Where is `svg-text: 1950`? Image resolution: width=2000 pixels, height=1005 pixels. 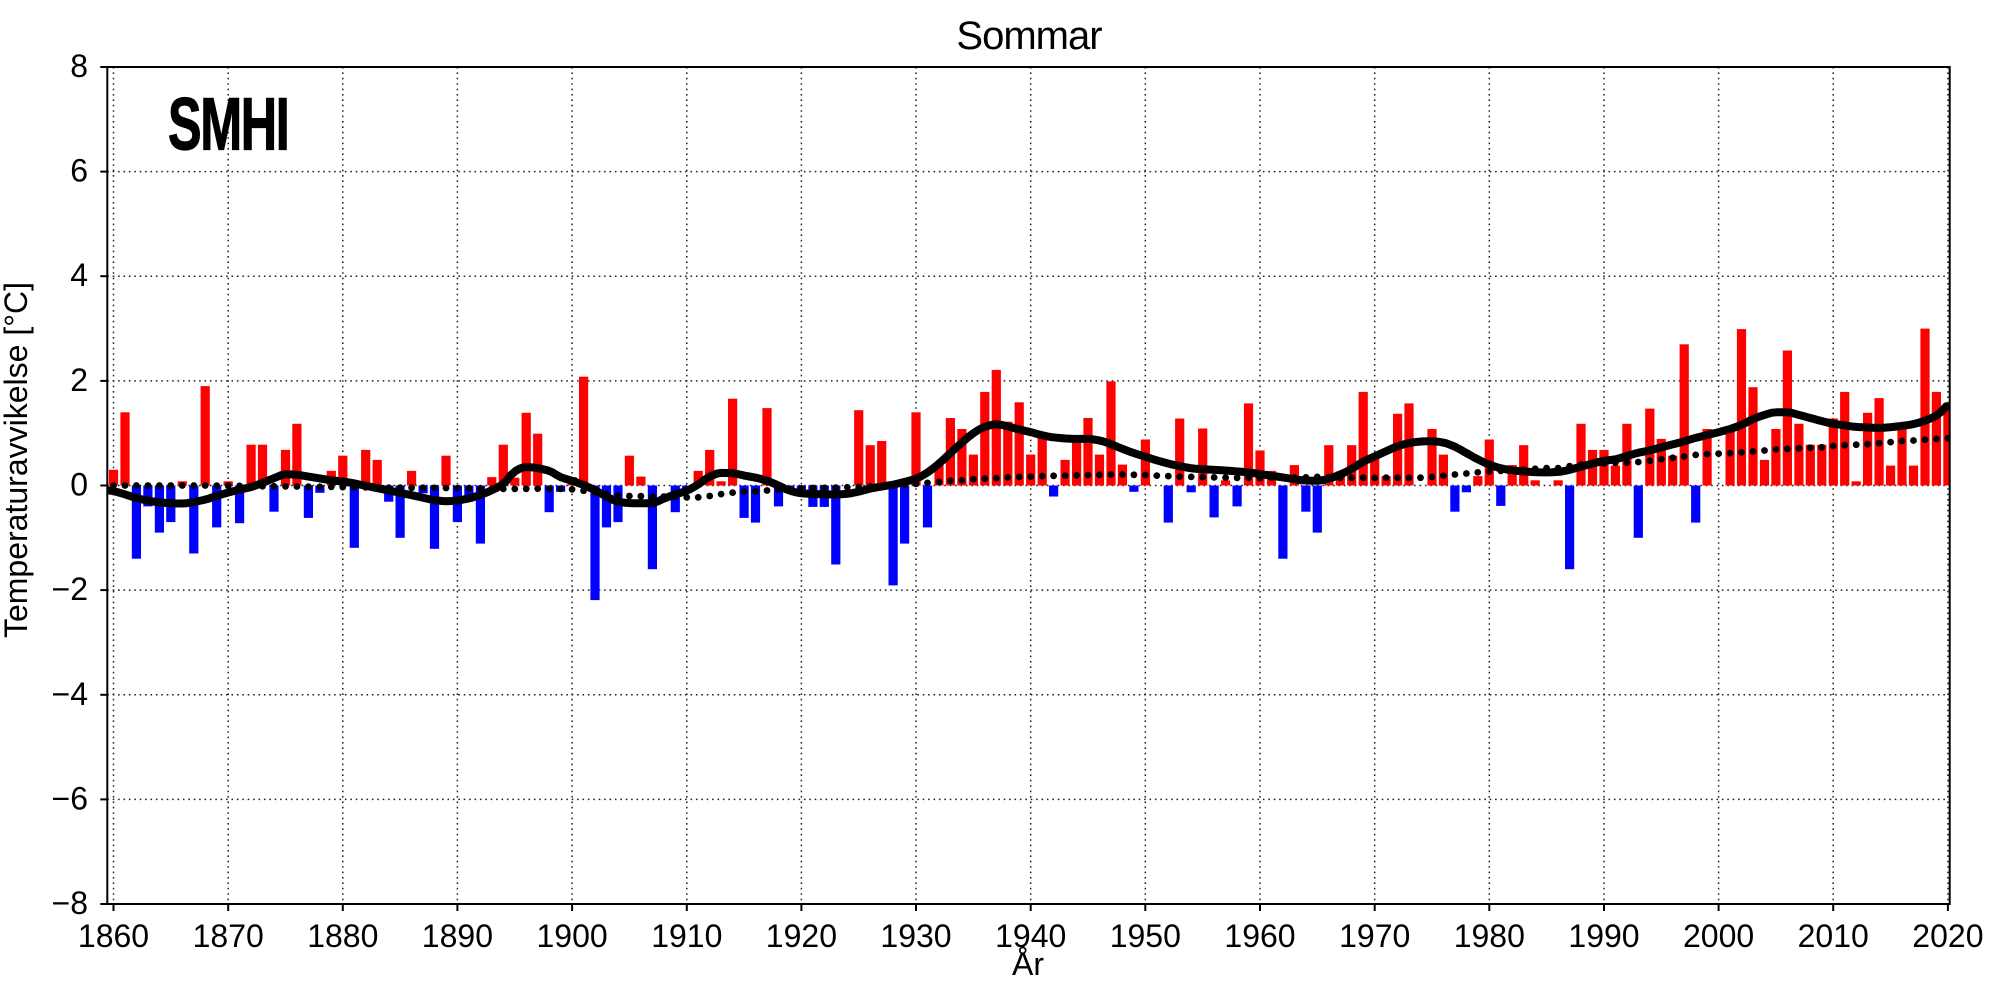
svg-text: 1950 is located at coordinates (1145, 936).